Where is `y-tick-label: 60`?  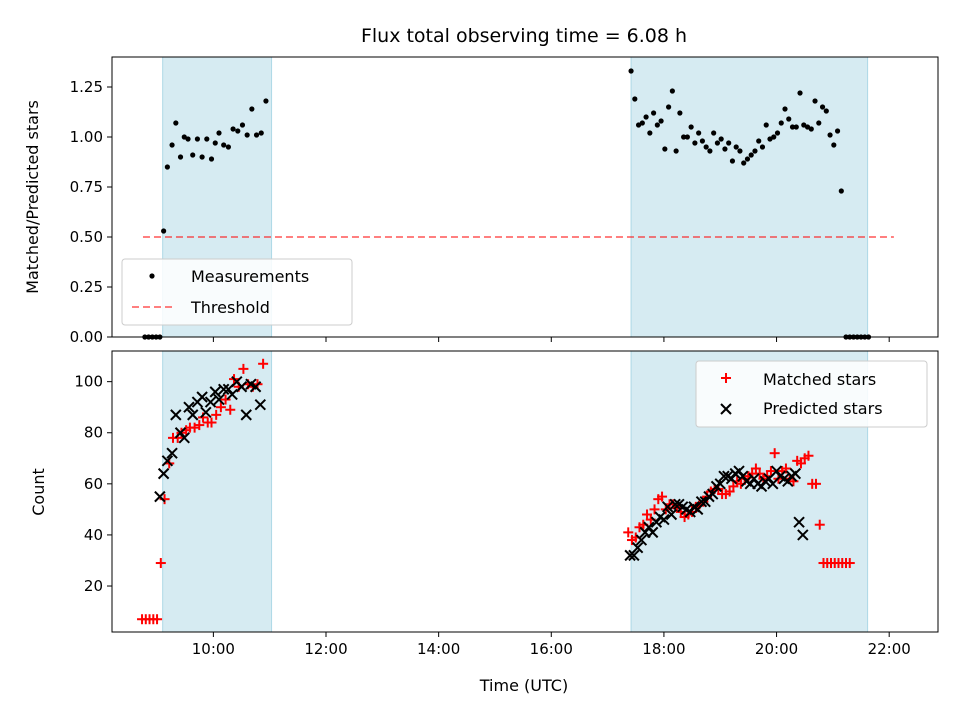
y-tick-label: 60 is located at coordinates (93, 484).